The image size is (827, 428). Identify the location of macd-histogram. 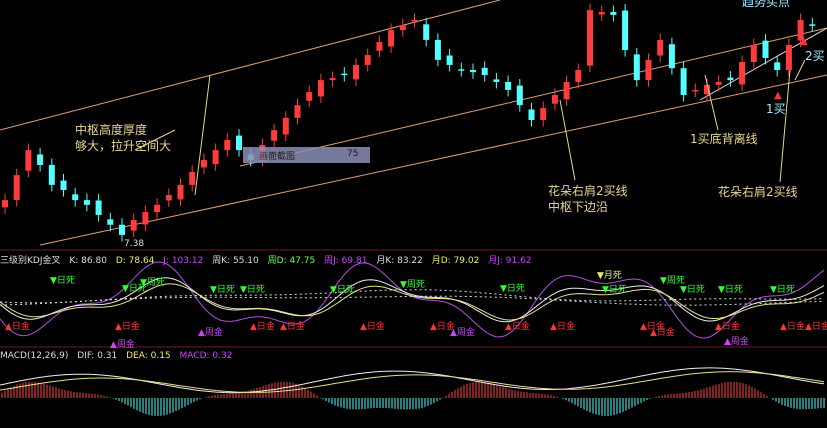
(412, 391).